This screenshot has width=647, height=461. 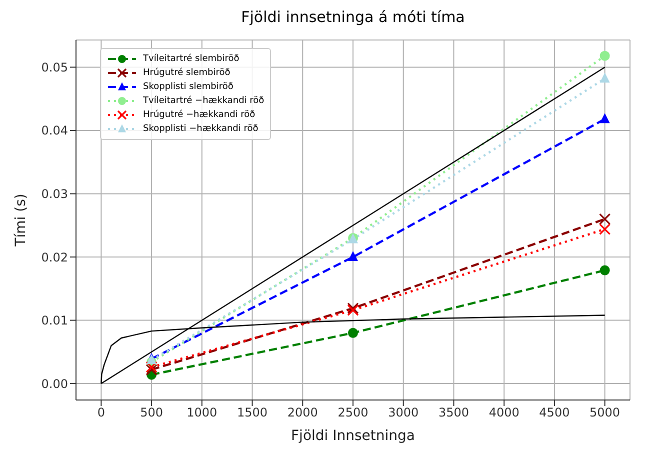 What do you see at coordinates (54, 131) in the screenshot?
I see `y-tick-label: 0.04` at bounding box center [54, 131].